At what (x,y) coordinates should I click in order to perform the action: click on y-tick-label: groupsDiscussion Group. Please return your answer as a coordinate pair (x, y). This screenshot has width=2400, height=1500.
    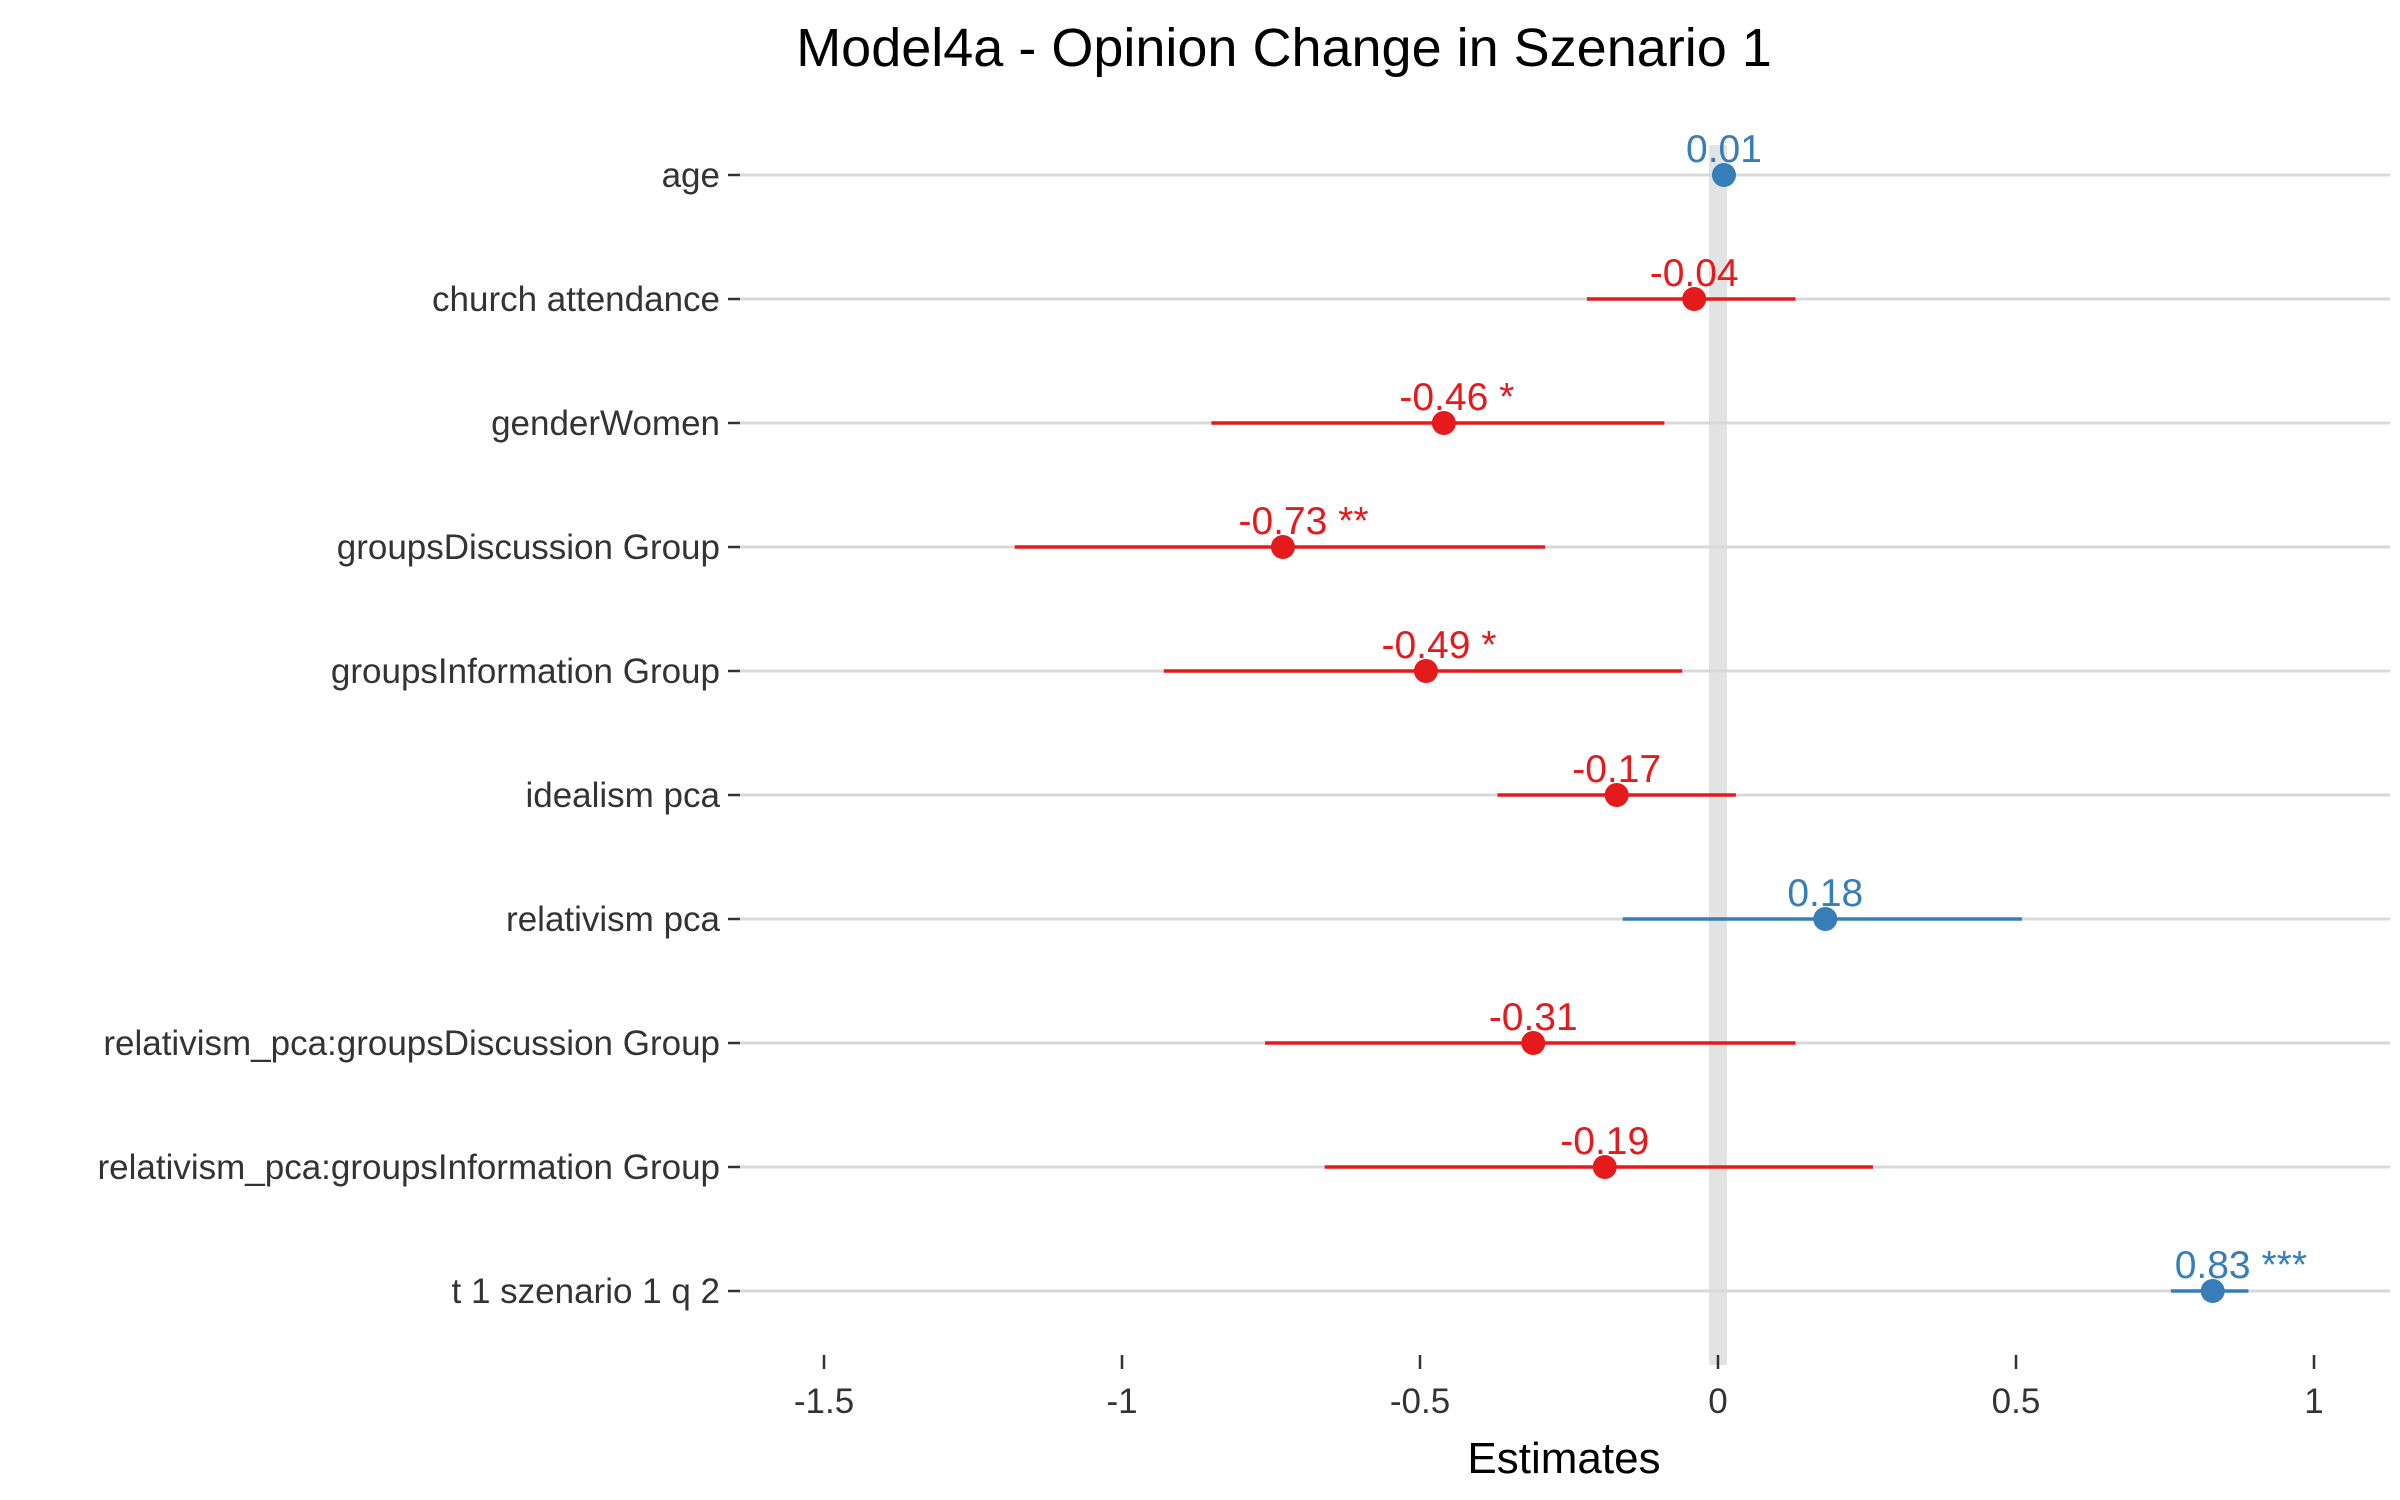
    Looking at the image, I should click on (528, 547).